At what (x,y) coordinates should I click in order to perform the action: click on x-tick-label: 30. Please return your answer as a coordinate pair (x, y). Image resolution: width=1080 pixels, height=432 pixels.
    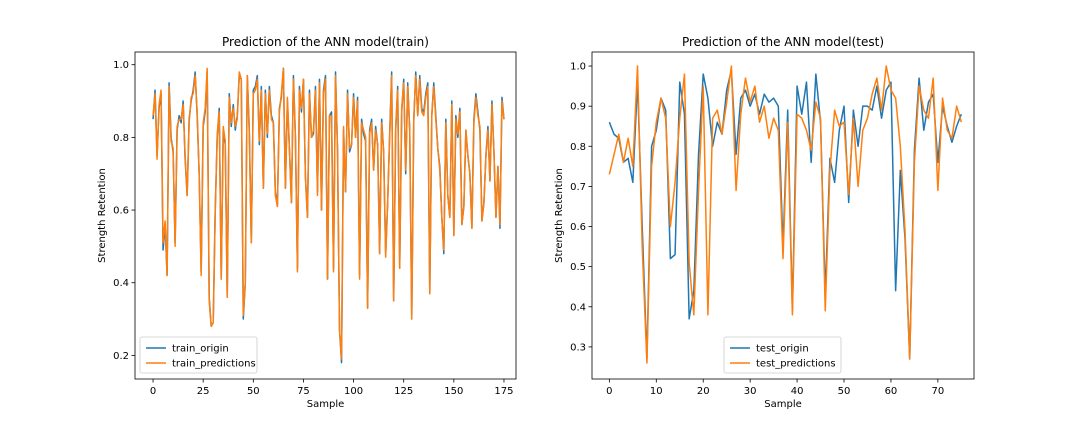
    Looking at the image, I should click on (750, 391).